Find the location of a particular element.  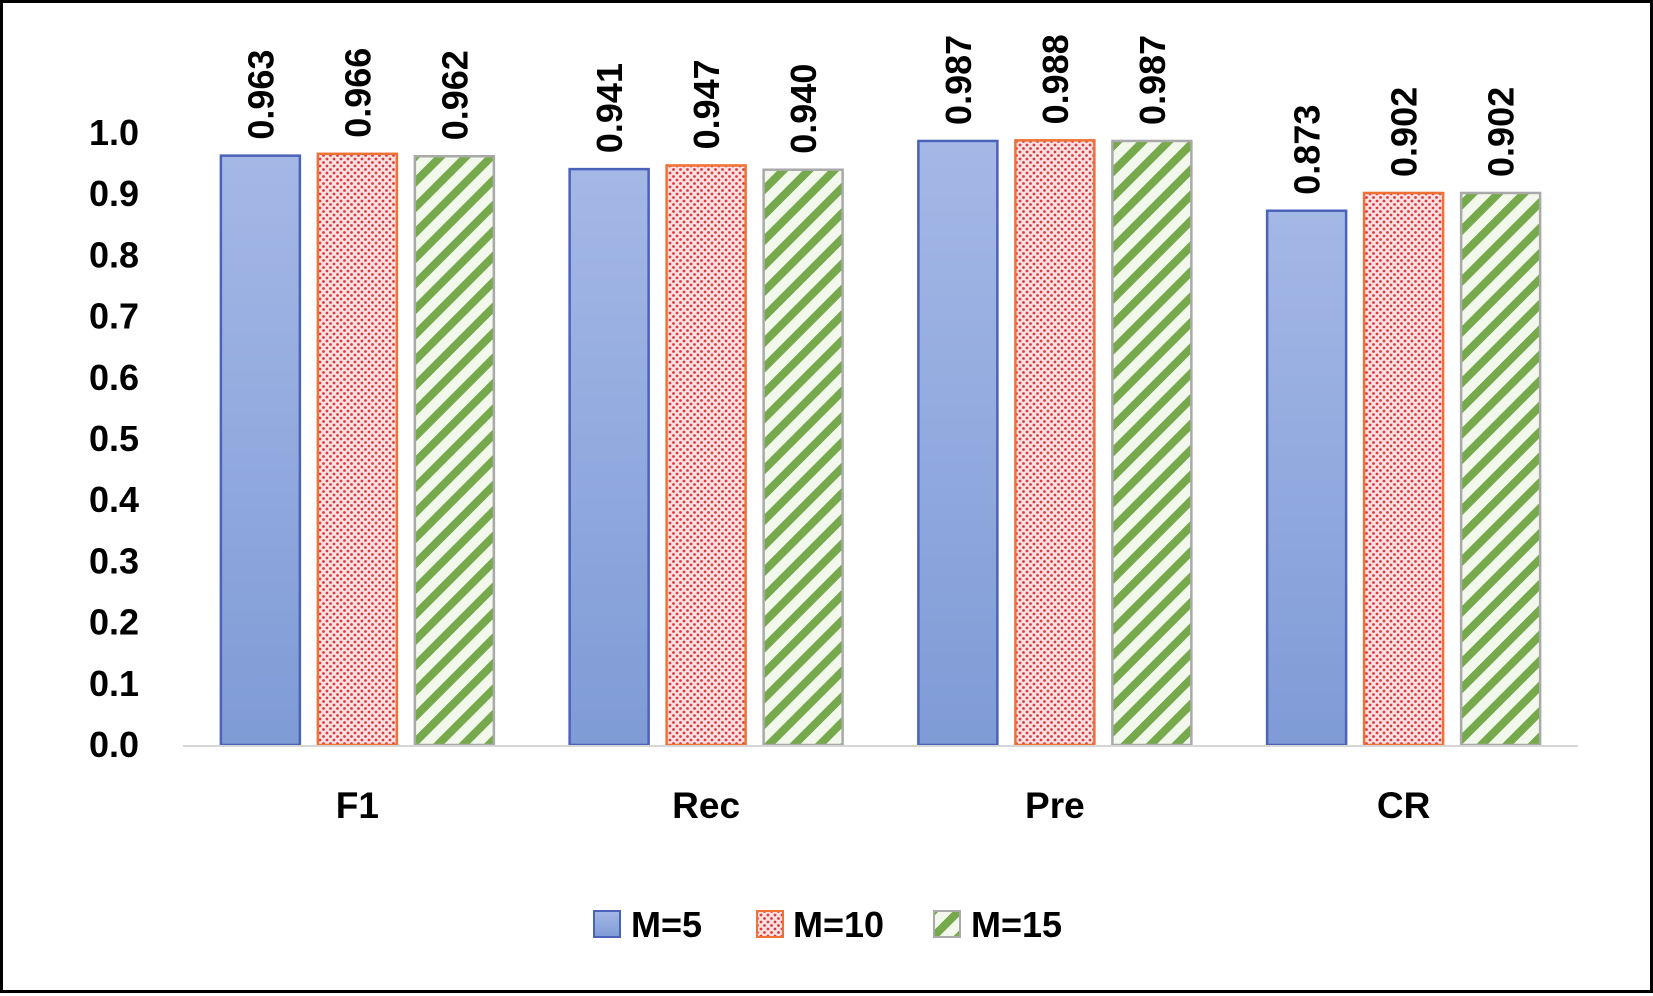

y-tick-label: 0.9 is located at coordinates (114, 193).